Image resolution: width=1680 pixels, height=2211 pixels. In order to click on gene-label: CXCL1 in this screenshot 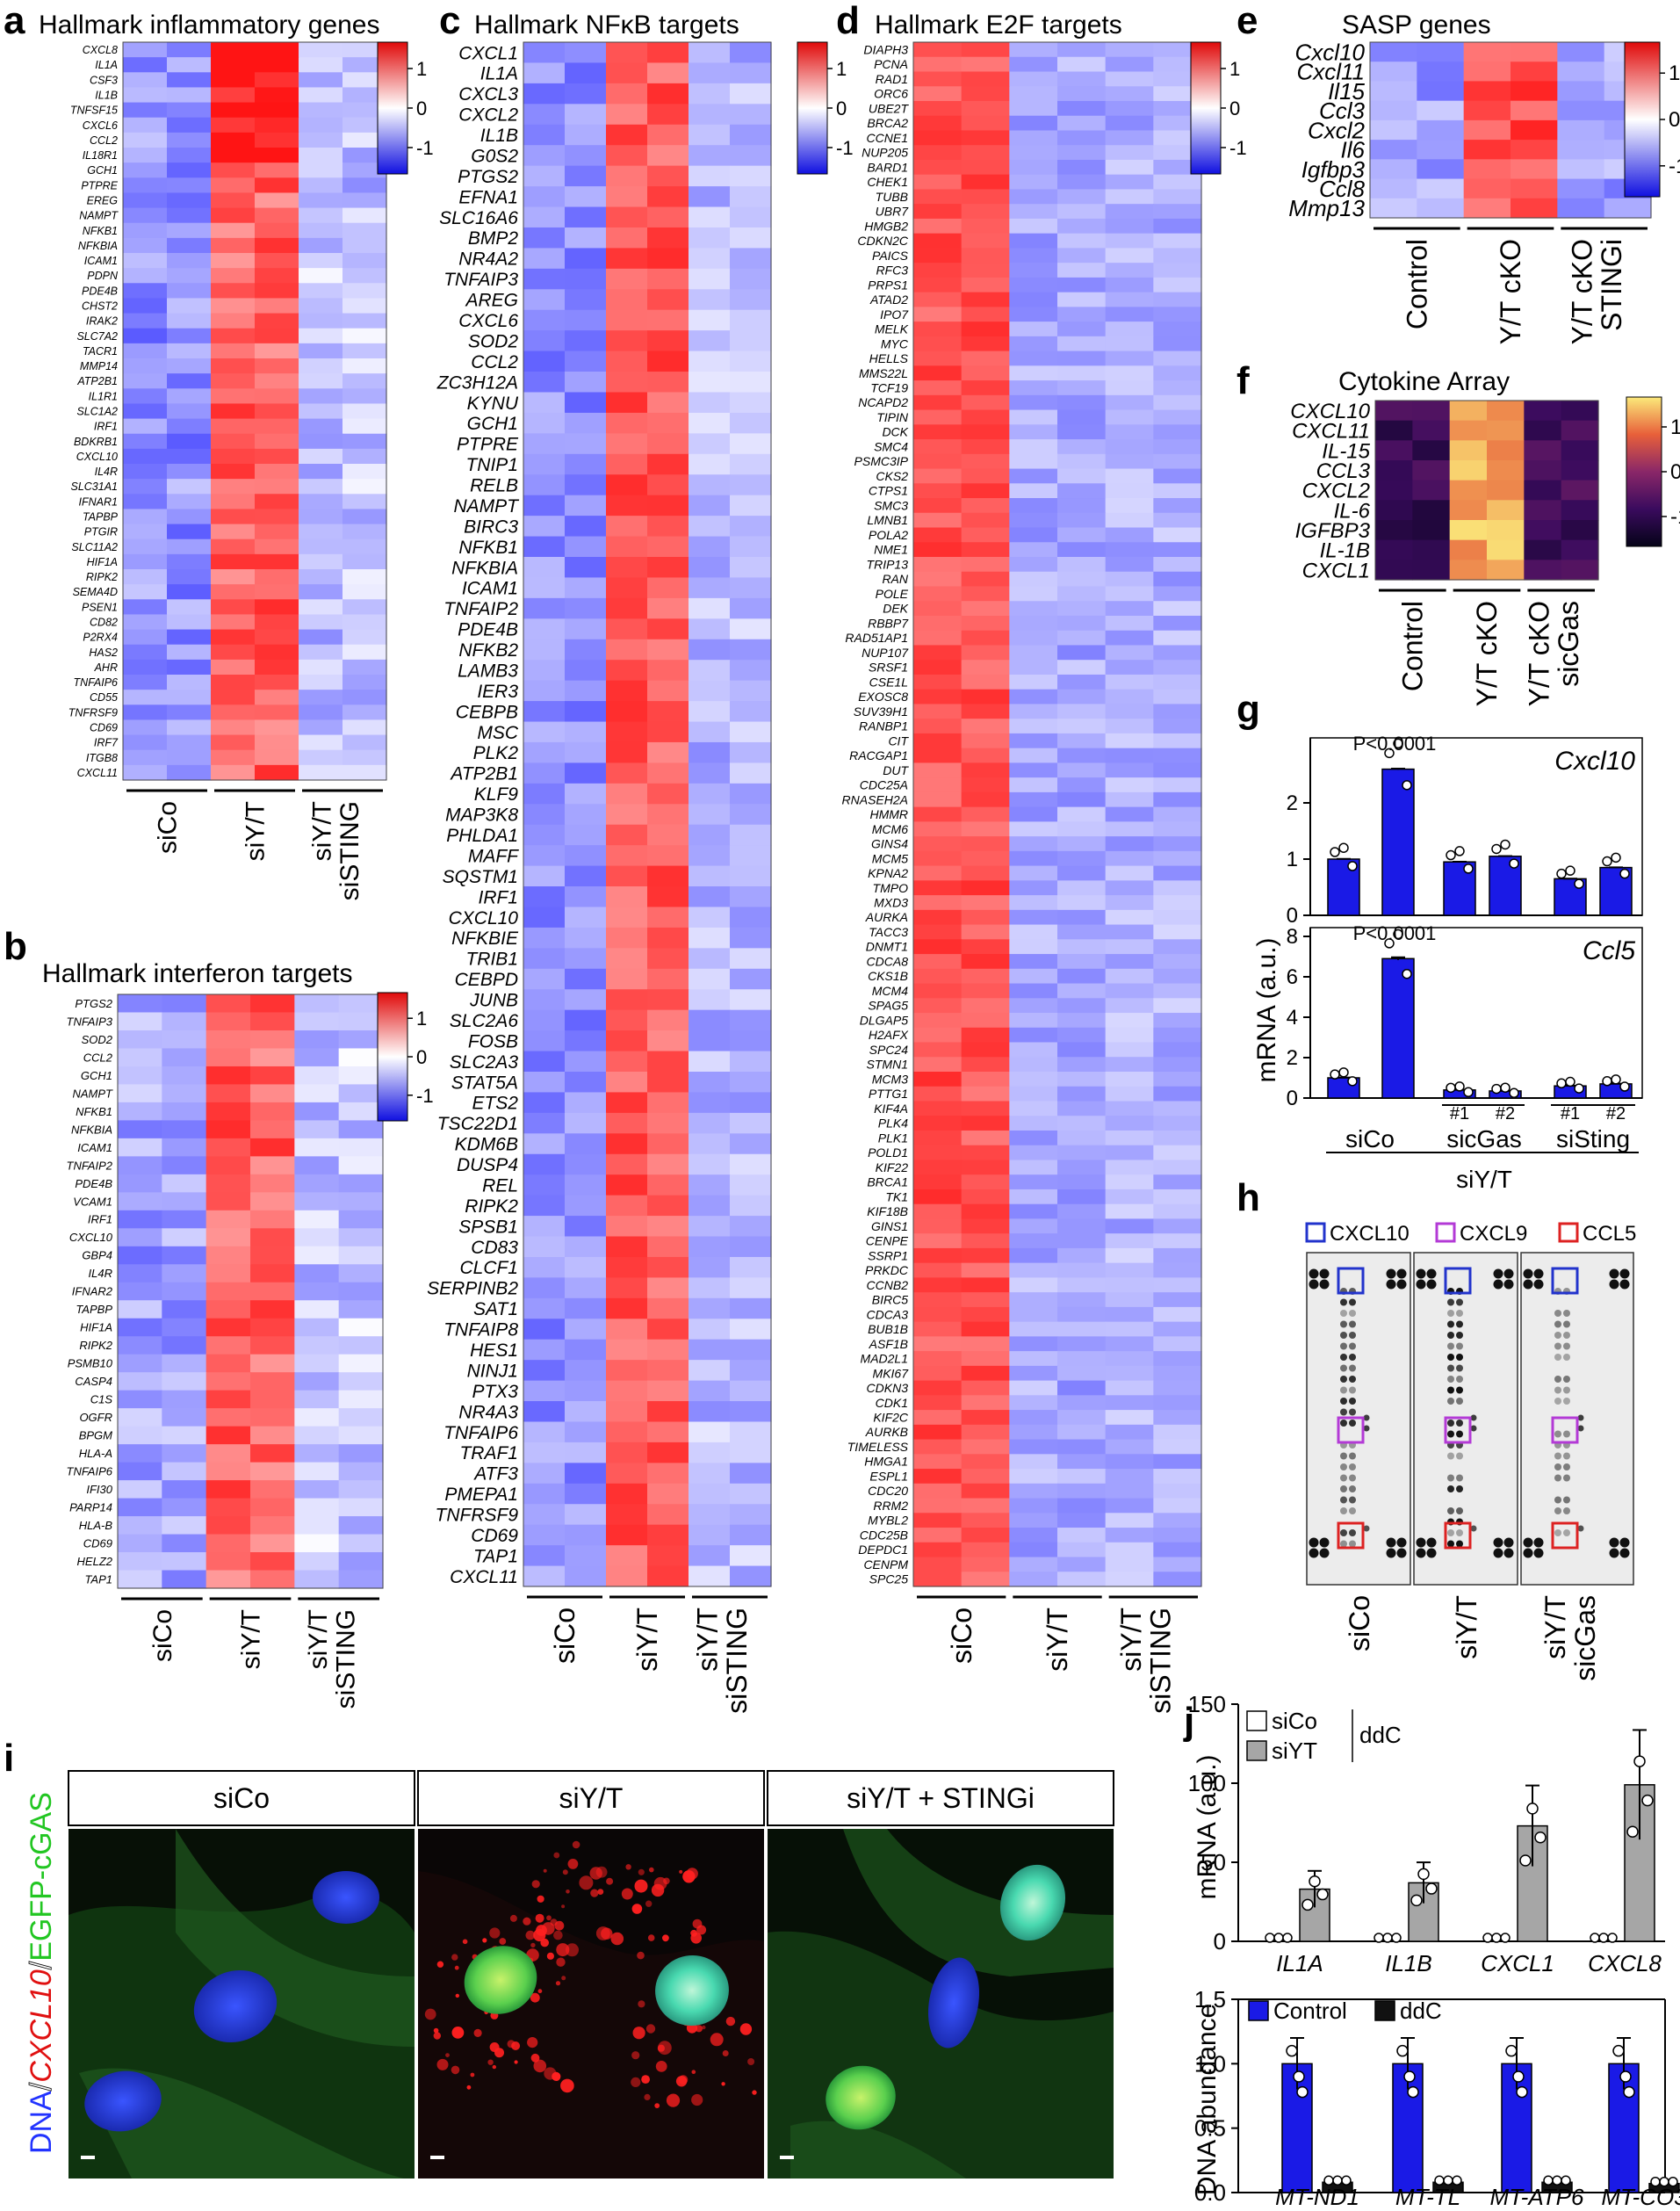, I will do `click(488, 53)`.